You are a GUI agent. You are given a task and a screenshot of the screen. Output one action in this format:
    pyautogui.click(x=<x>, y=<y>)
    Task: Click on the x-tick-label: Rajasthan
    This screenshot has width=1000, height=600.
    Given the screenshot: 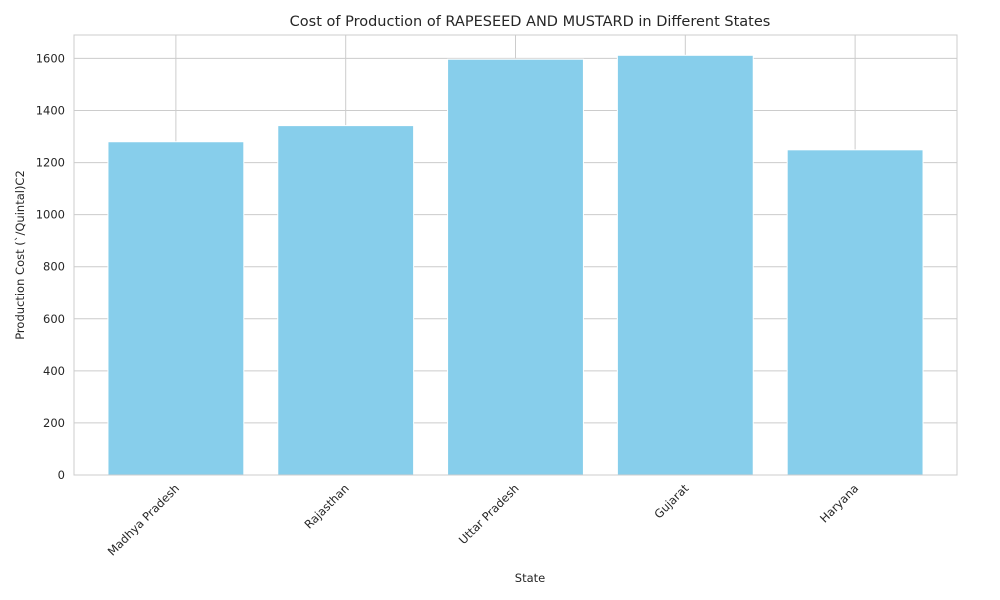 What is the action you would take?
    pyautogui.click(x=326, y=506)
    